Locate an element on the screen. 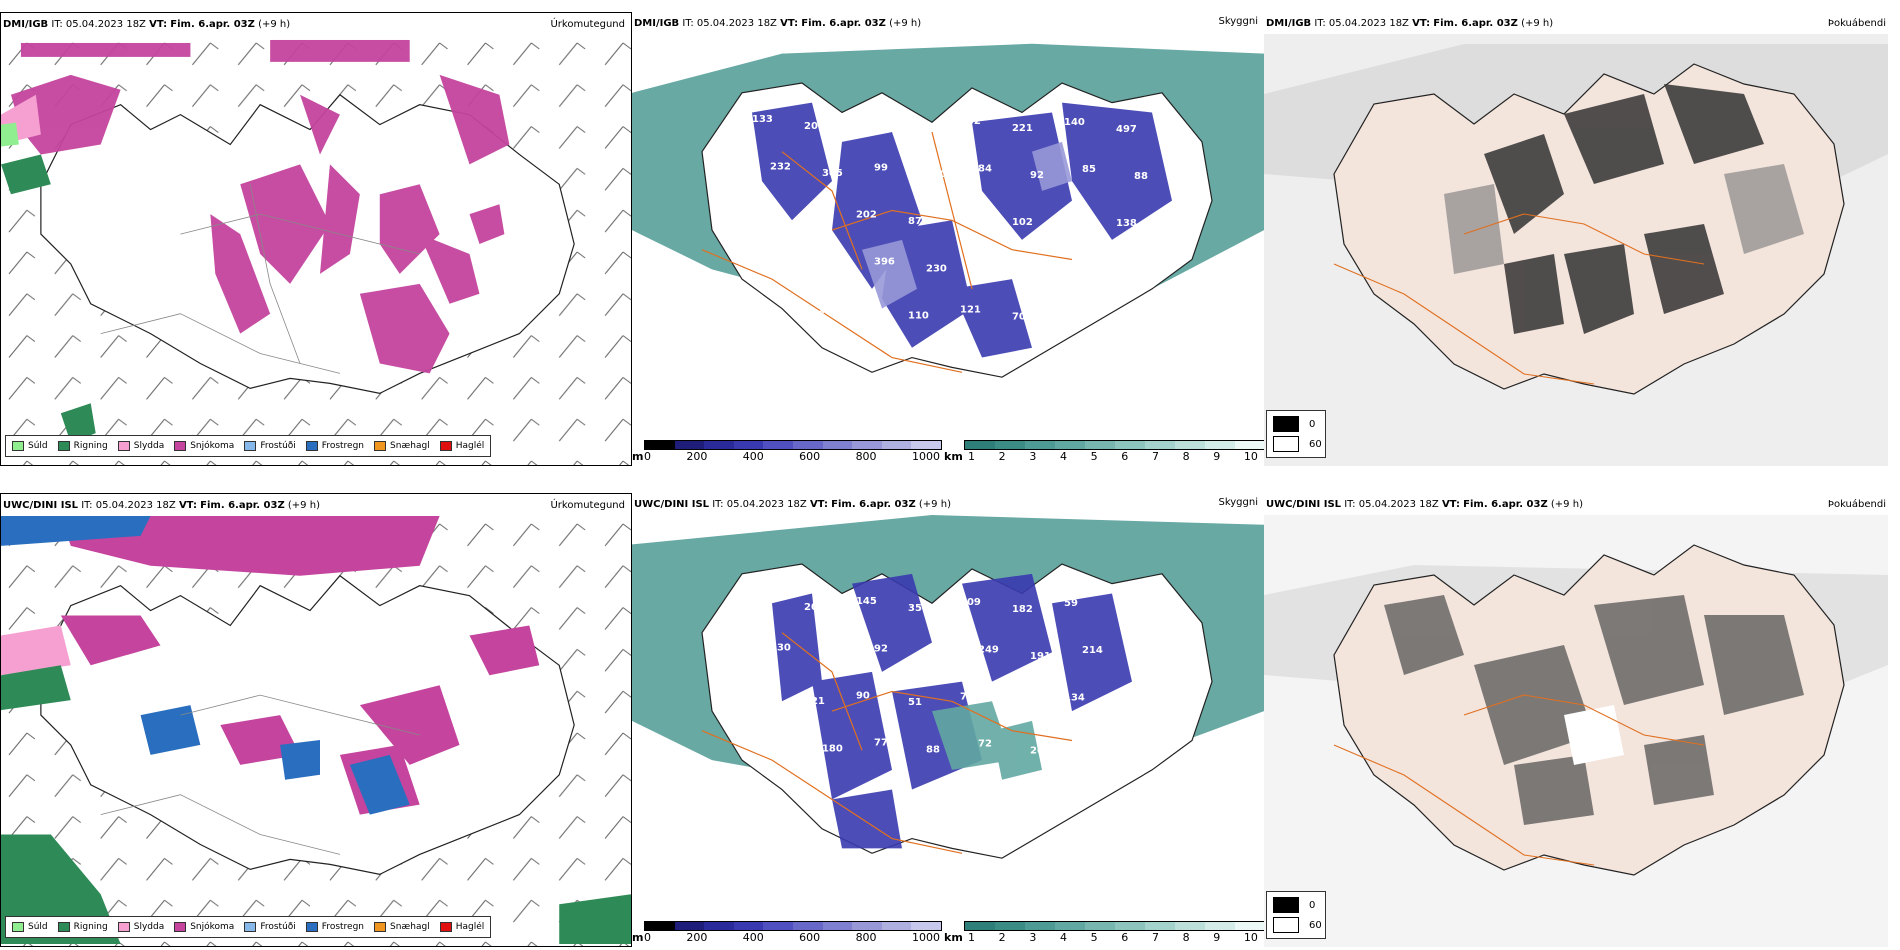 The height and width of the screenshot is (950, 1900). cloud-base-label: 90 is located at coordinates (863, 695).